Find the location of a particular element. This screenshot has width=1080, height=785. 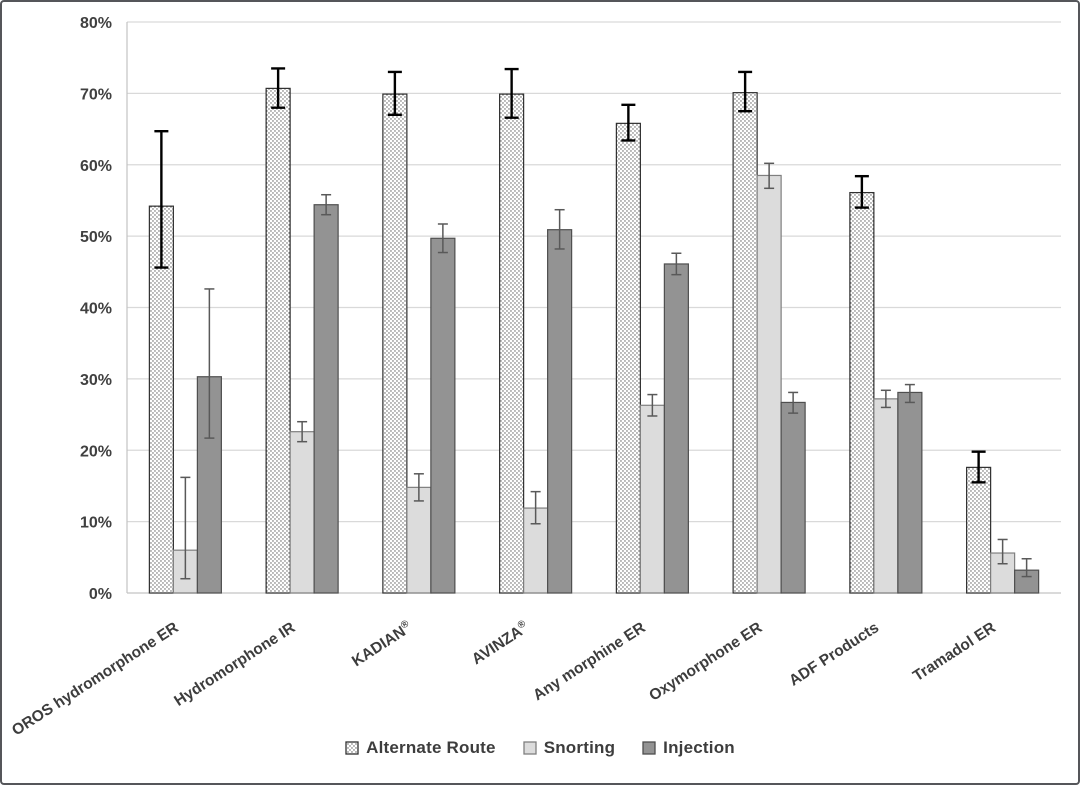

x-axis-label: Hydromorphone IR is located at coordinates (234, 664).